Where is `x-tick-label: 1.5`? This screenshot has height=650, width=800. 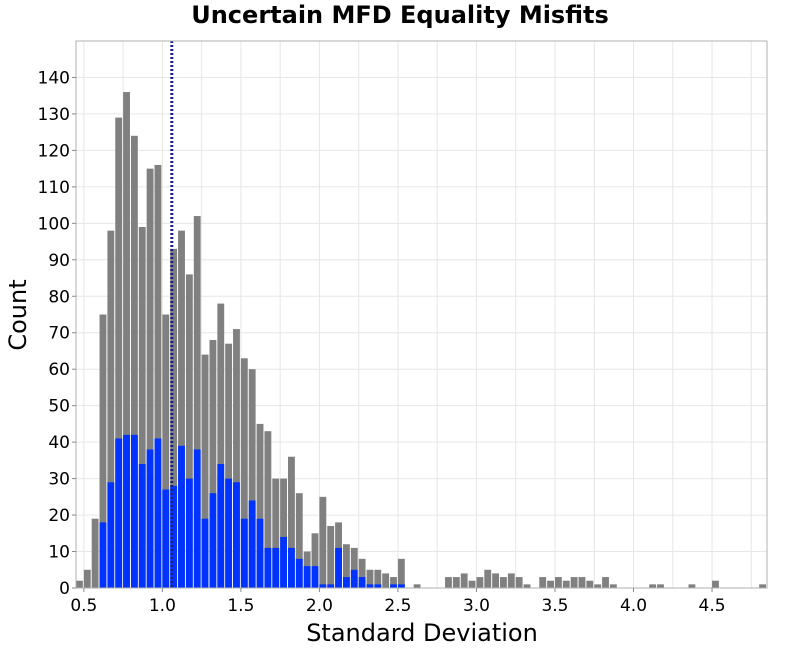 x-tick-label: 1.5 is located at coordinates (240, 606).